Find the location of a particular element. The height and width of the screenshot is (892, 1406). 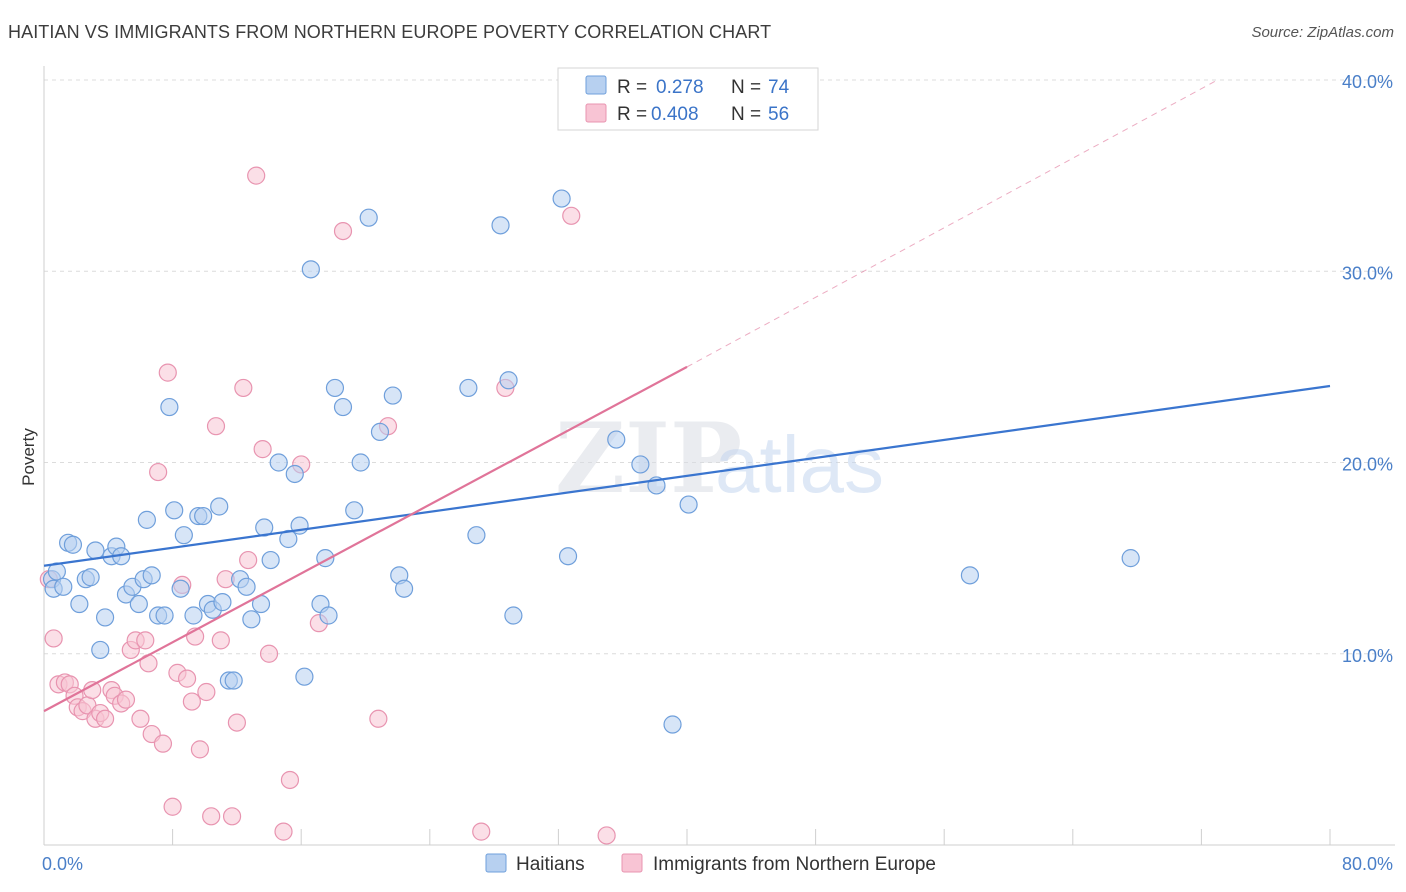

legend-n-label: N = is located at coordinates (746, 114).